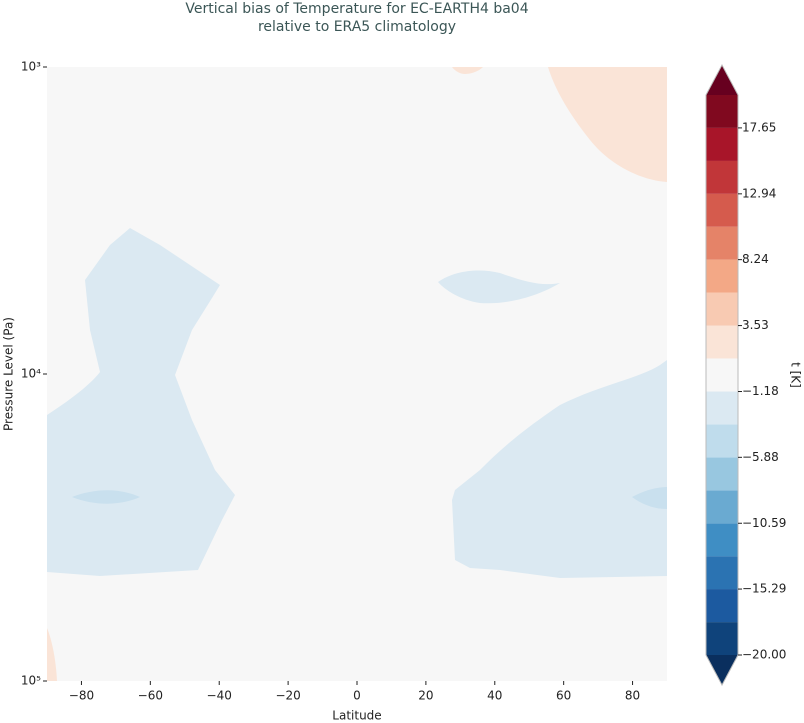 This screenshot has height=723, width=804. Describe the element at coordinates (759, 193) in the screenshot. I see `colorbar-tick-label: 12.94` at that location.